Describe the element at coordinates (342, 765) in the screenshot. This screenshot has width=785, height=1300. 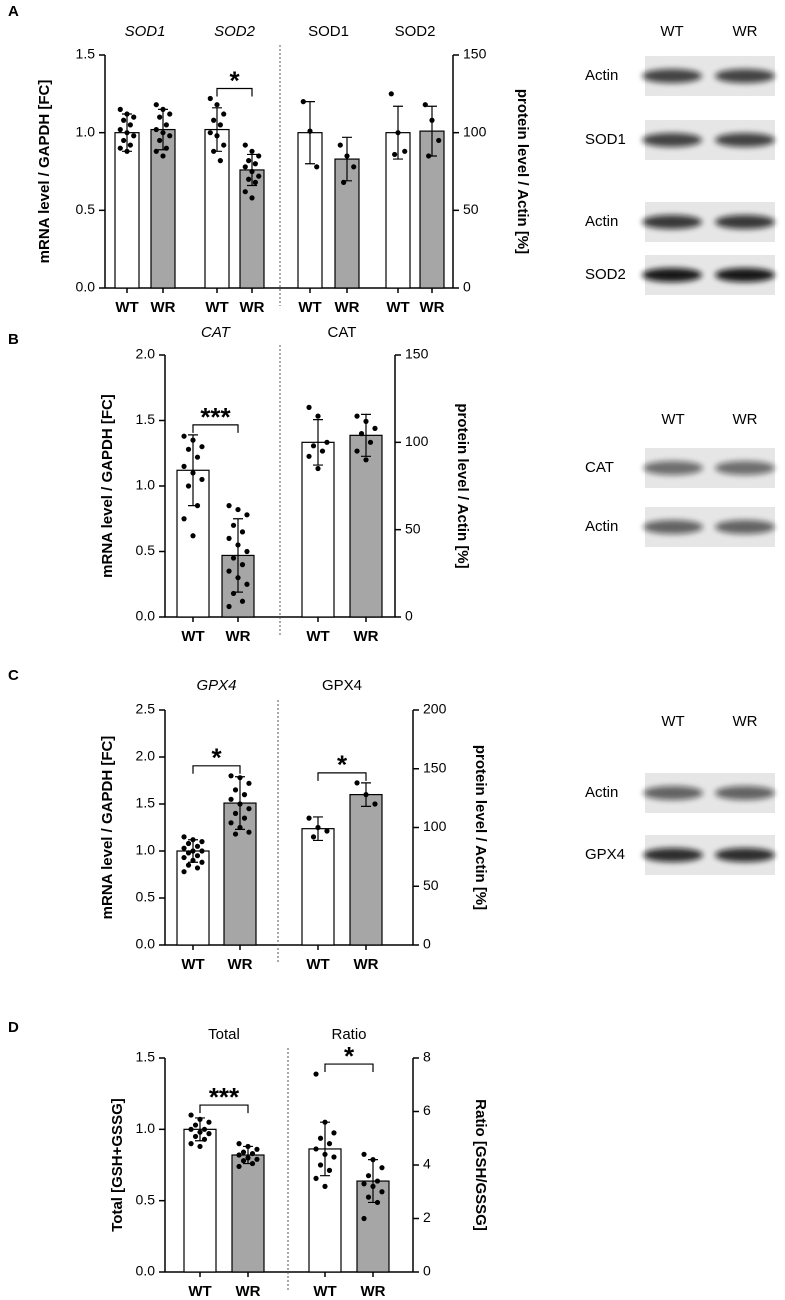
I see `significance: *` at that location.